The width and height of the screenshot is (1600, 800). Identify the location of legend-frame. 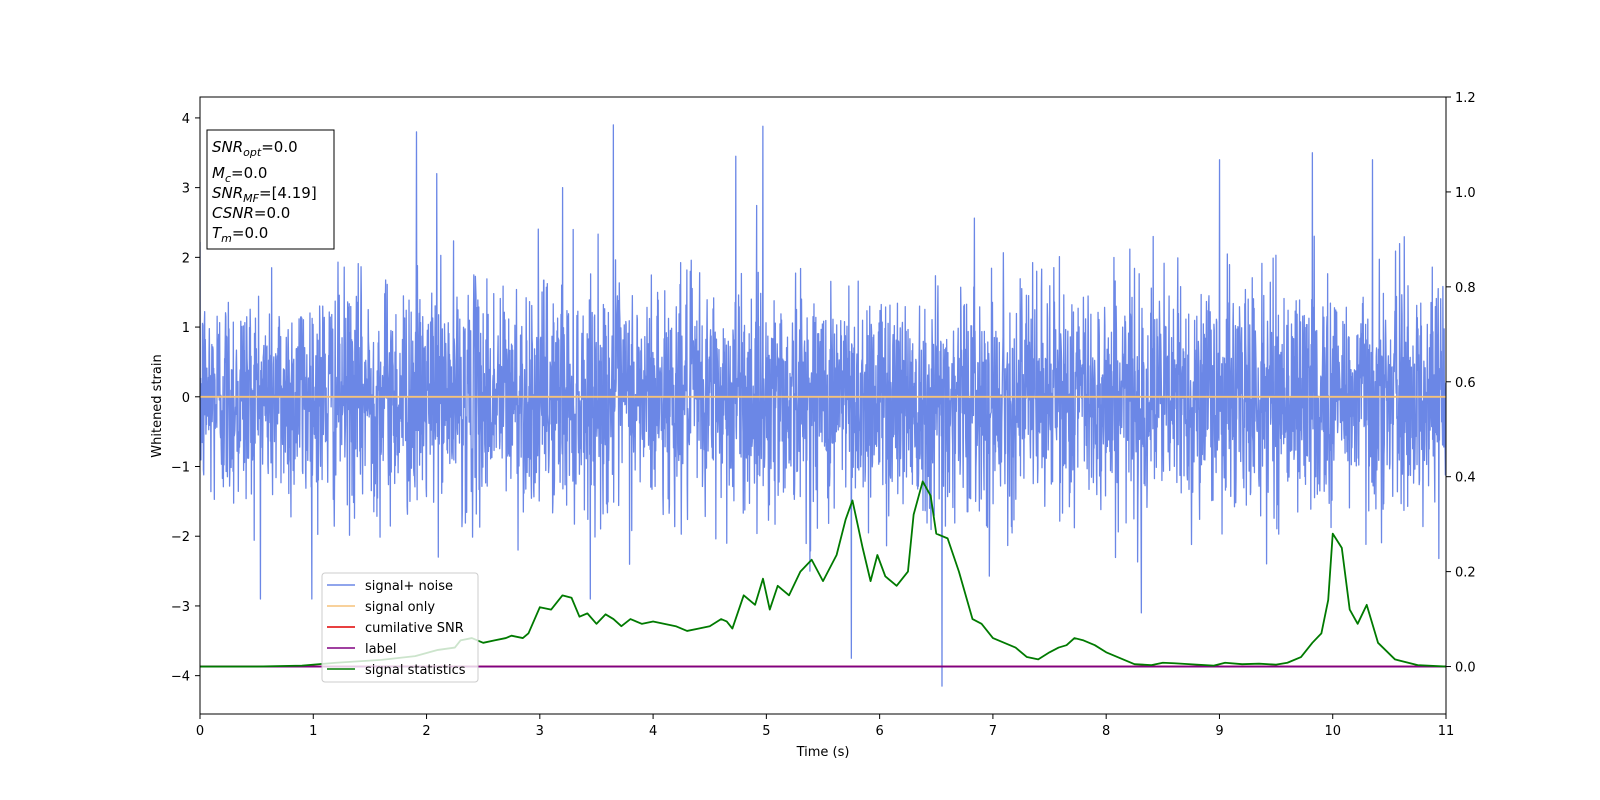
(400, 627).